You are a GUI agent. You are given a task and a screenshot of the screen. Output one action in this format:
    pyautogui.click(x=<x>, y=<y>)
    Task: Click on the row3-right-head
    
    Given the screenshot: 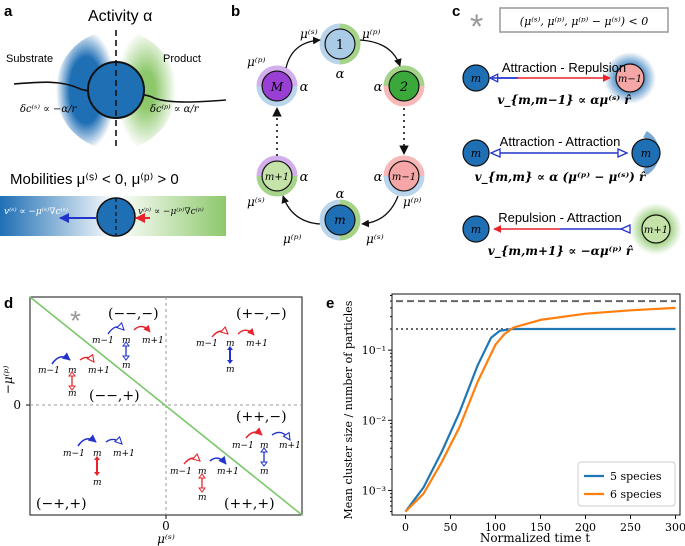 What is the action you would take?
    pyautogui.click(x=625, y=229)
    